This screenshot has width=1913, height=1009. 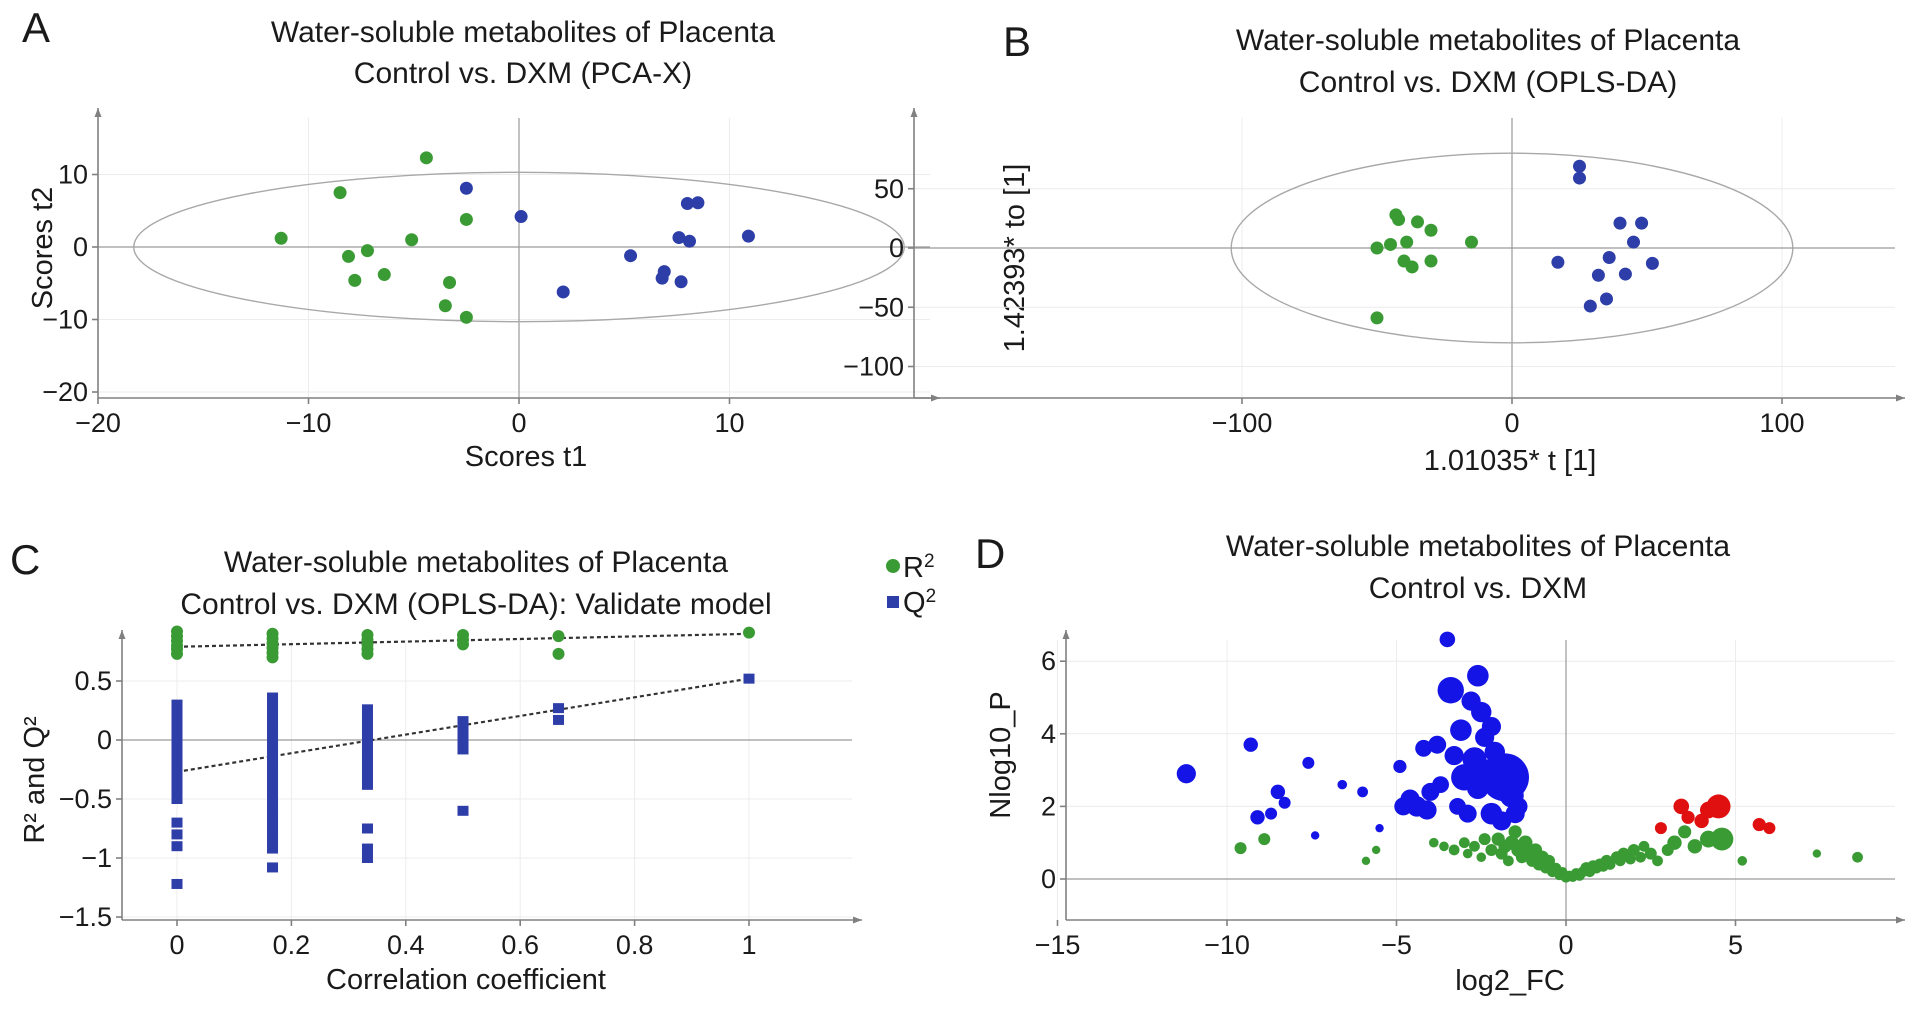 I want to click on x-tick-label: −100, so click(x=1242, y=423).